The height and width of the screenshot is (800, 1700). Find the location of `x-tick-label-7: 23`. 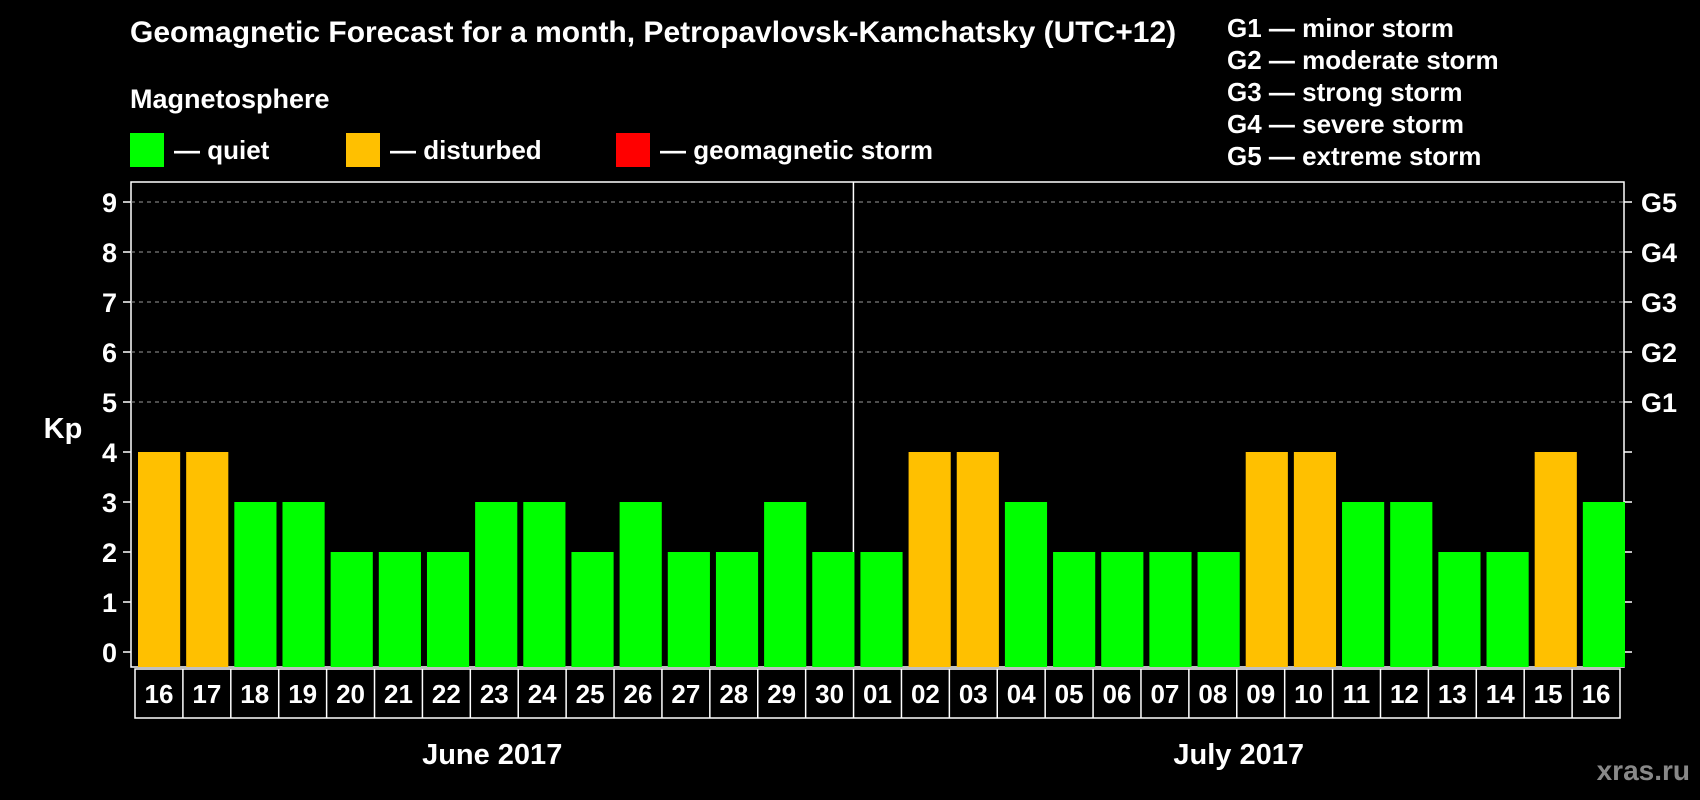

x-tick-label-7: 23 is located at coordinates (494, 694).